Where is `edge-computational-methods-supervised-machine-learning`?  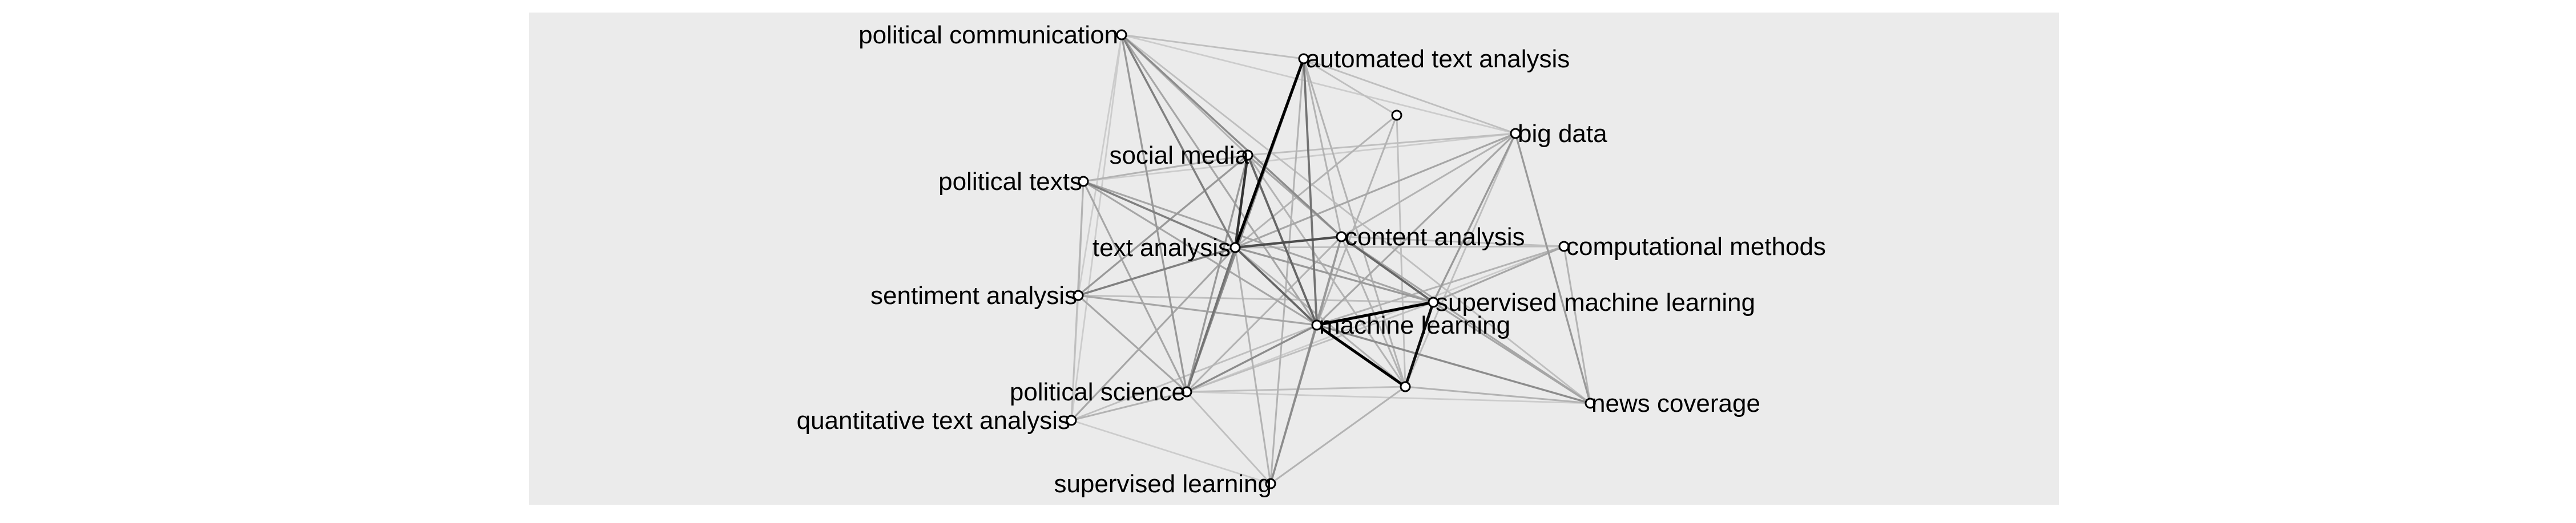 edge-computational-methods-supervised-machine-learning is located at coordinates (1499, 274).